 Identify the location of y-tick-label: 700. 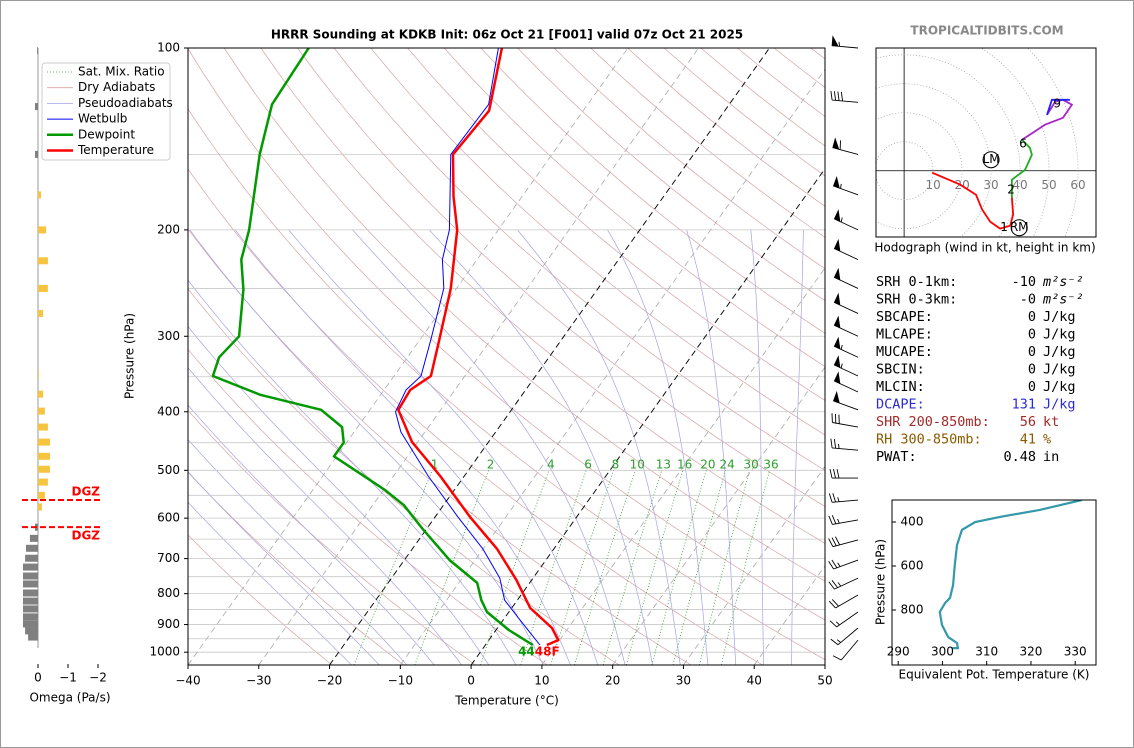
(168, 558).